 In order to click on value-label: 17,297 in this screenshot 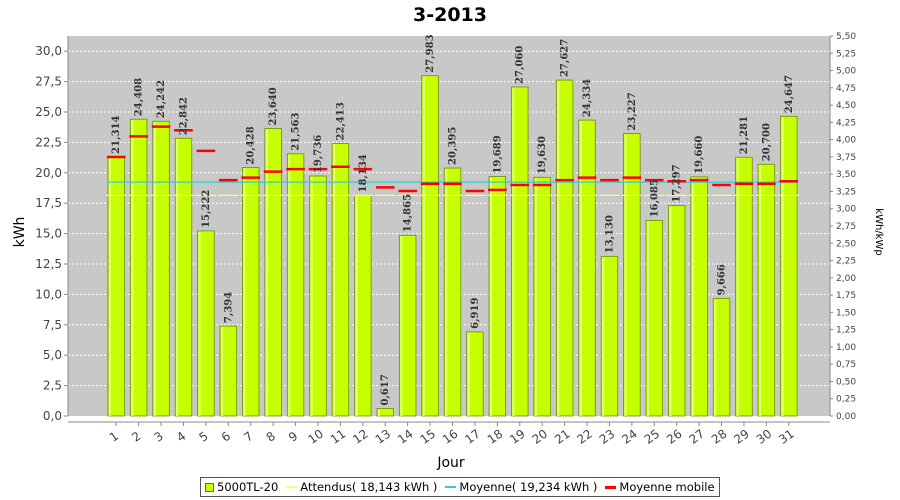, I will do `click(677, 183)`.